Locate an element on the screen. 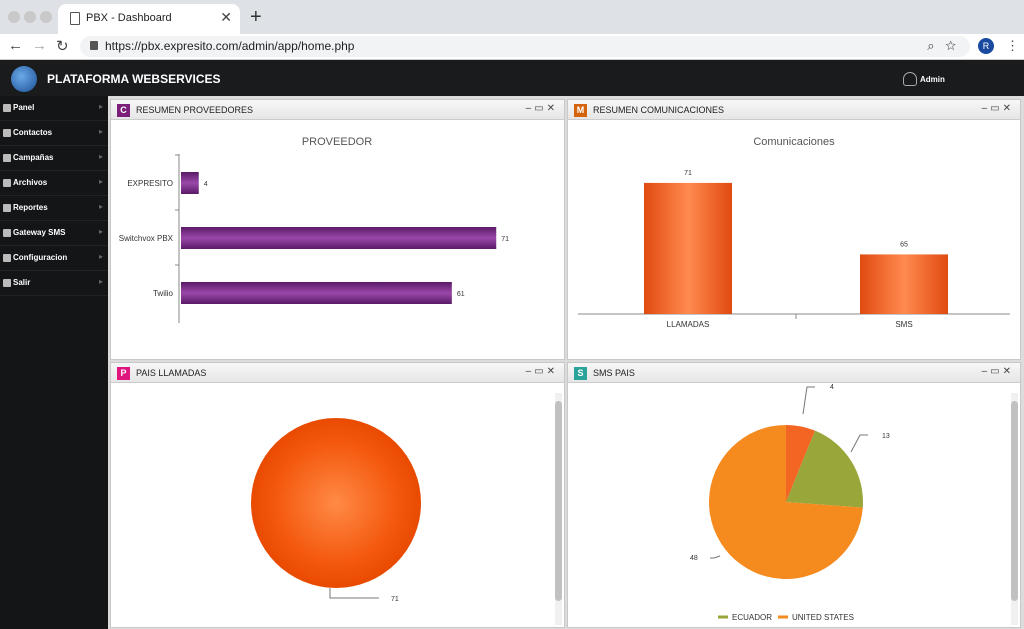 The image size is (1024, 629). category-label: EXPRESITO is located at coordinates (150, 183).